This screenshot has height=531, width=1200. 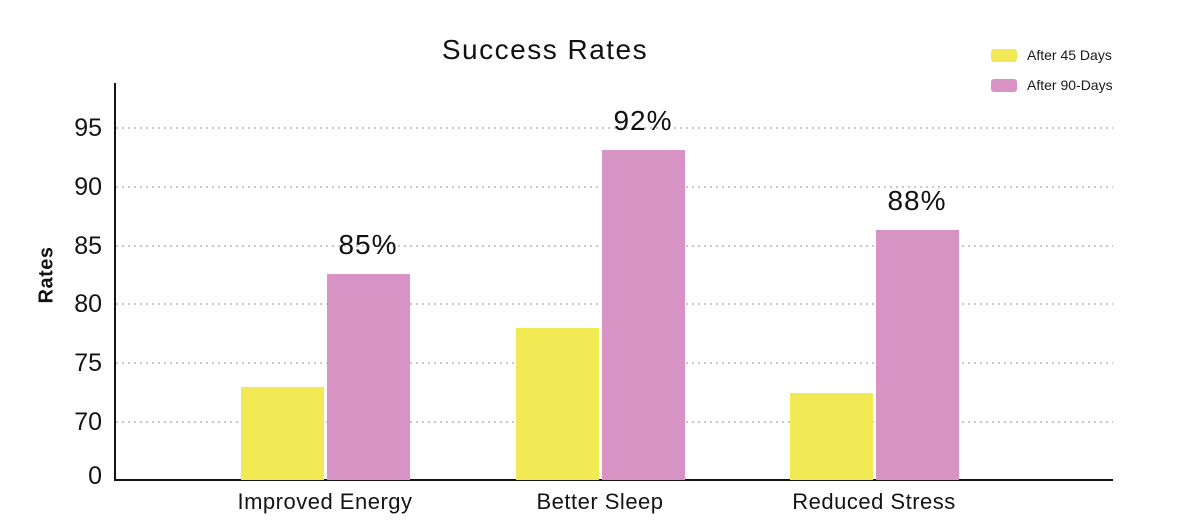 What do you see at coordinates (545, 49) in the screenshot?
I see `chart-title: Success Rates` at bounding box center [545, 49].